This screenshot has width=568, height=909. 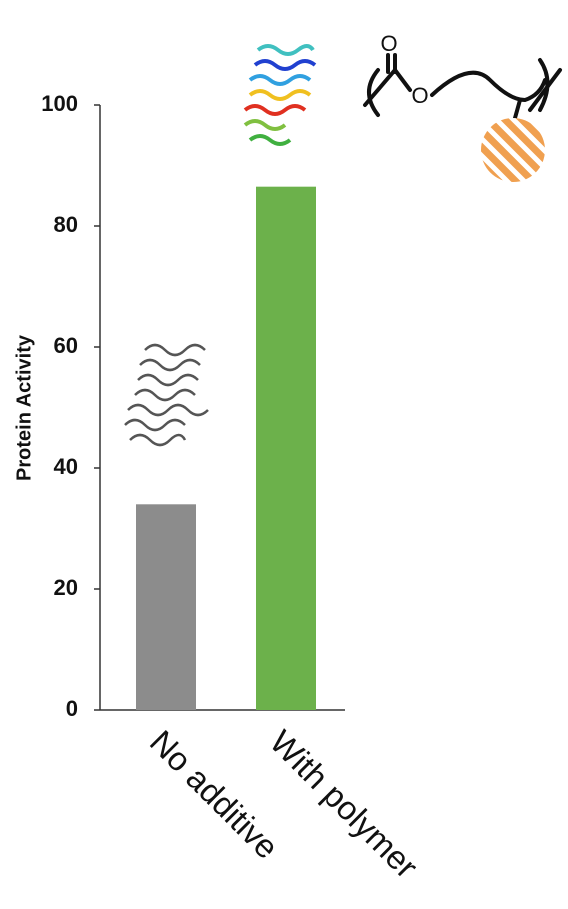 What do you see at coordinates (344, 804) in the screenshot?
I see `x-tick-label: With polymer` at bounding box center [344, 804].